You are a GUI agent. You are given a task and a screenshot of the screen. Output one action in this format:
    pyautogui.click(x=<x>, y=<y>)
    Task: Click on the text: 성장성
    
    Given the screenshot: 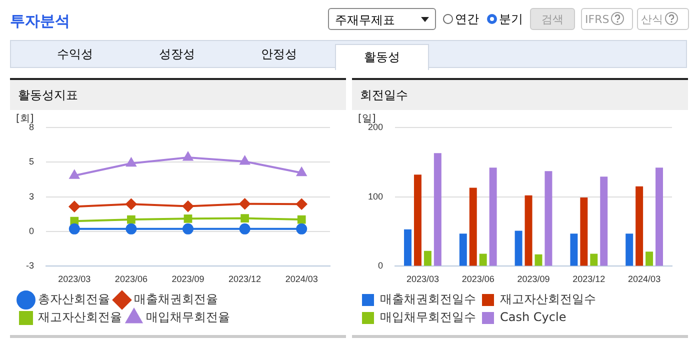 What is the action you would take?
    pyautogui.click(x=177, y=54)
    